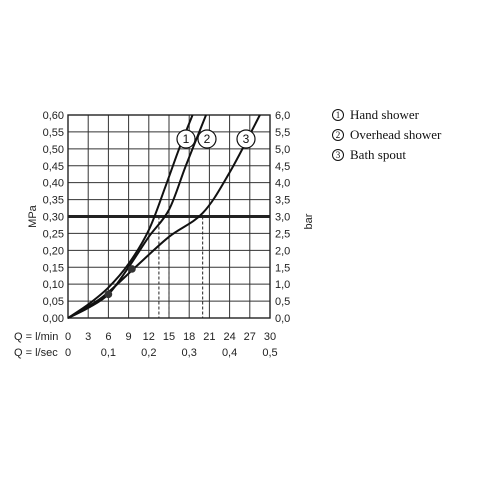 This screenshot has width=500, height=500. I want to click on x-axis-title-lsec: Q = l/sec, so click(36, 353).